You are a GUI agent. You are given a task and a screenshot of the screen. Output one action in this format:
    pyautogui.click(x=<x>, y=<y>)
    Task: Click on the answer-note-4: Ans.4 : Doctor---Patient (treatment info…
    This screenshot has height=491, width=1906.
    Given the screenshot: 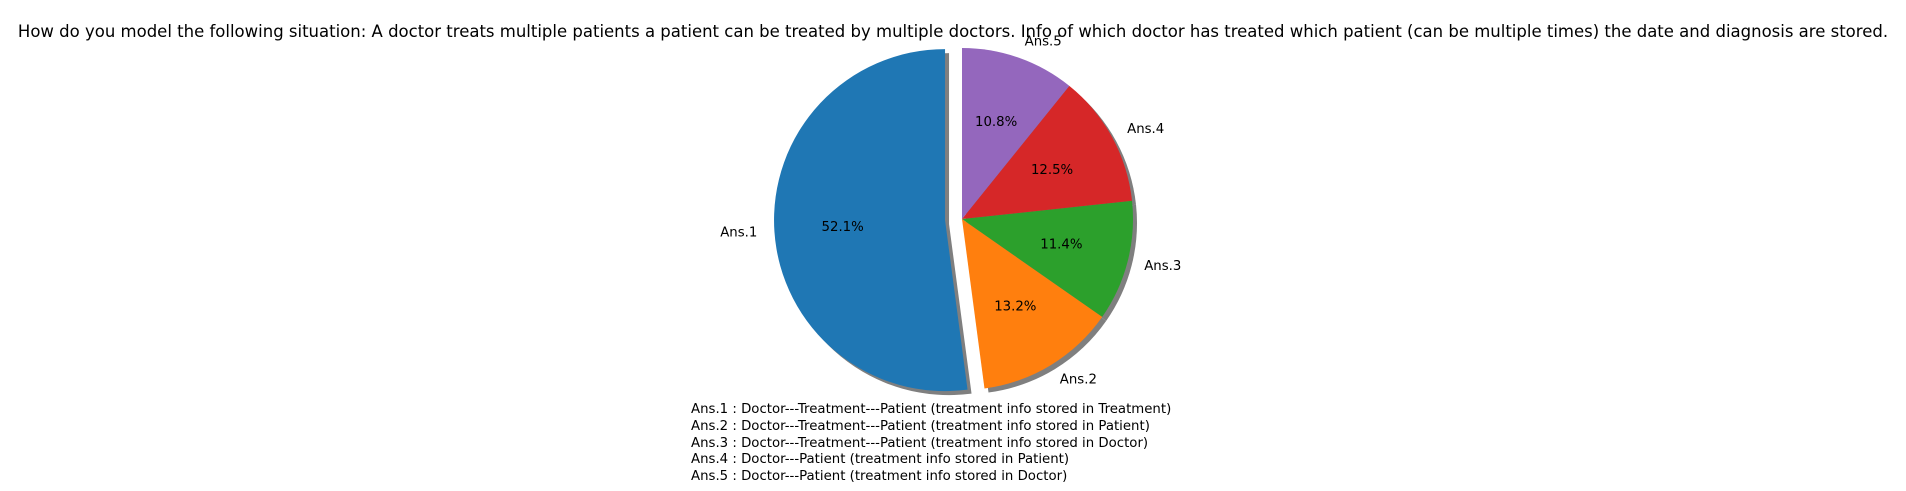 What is the action you would take?
    pyautogui.click(x=880, y=460)
    